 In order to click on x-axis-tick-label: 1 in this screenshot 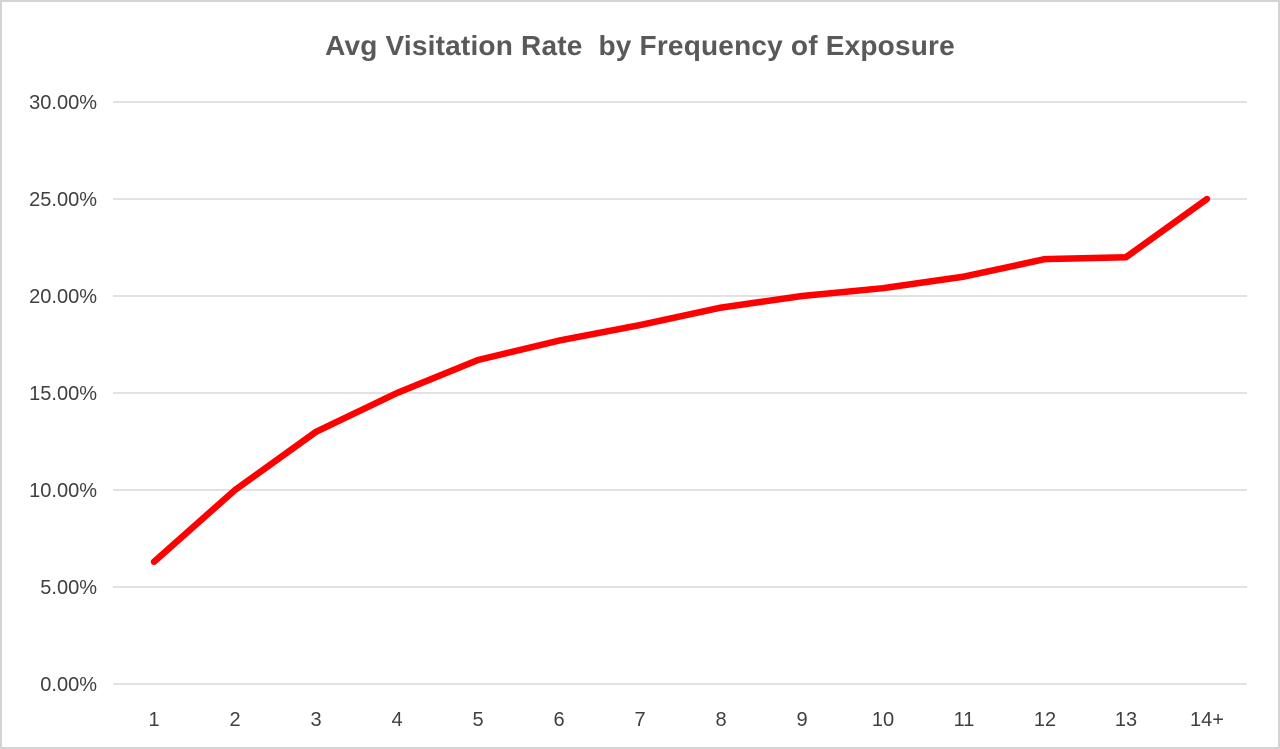, I will do `click(153, 720)`.